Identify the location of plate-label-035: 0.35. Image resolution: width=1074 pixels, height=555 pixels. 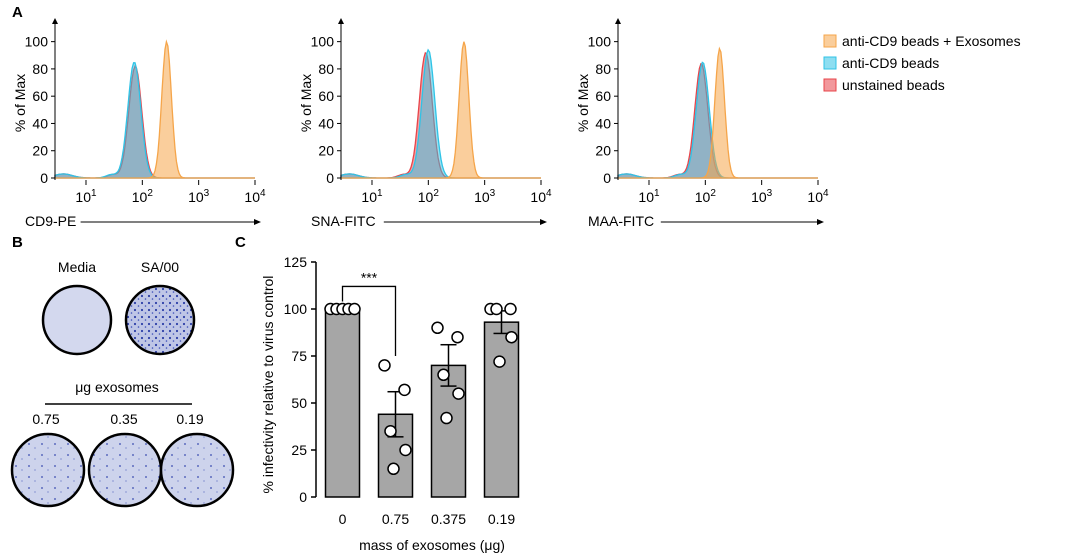
(123, 419).